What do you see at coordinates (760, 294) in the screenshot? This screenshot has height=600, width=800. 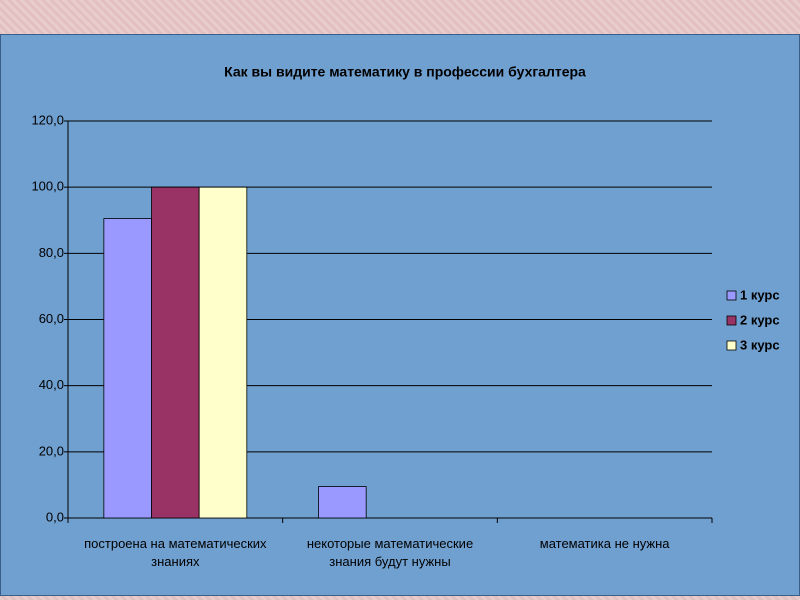 I see `legend-label: 1 курс` at bounding box center [760, 294].